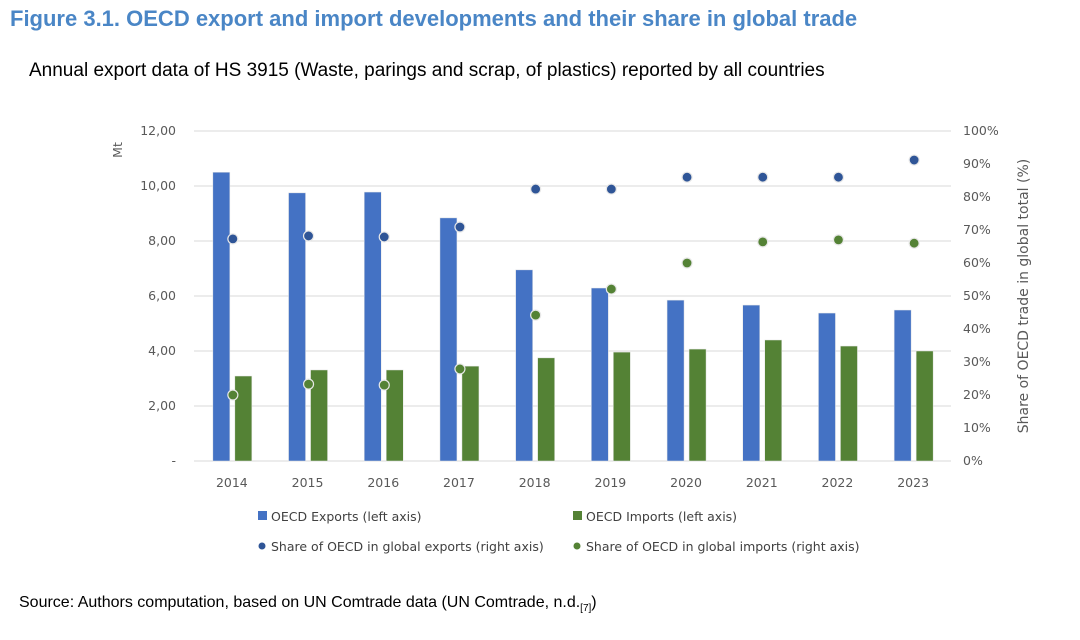 The image size is (1080, 640). Describe the element at coordinates (977, 262) in the screenshot. I see `y2-tick-label: 60%` at that location.